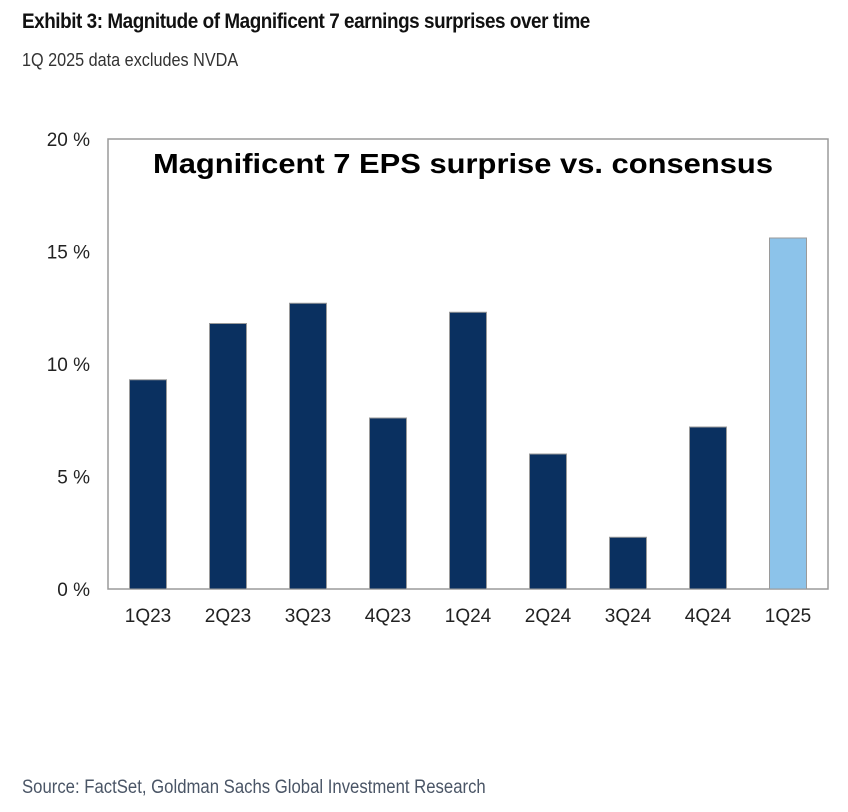  What do you see at coordinates (68, 140) in the screenshot?
I see `y-tick-label: 20 %` at bounding box center [68, 140].